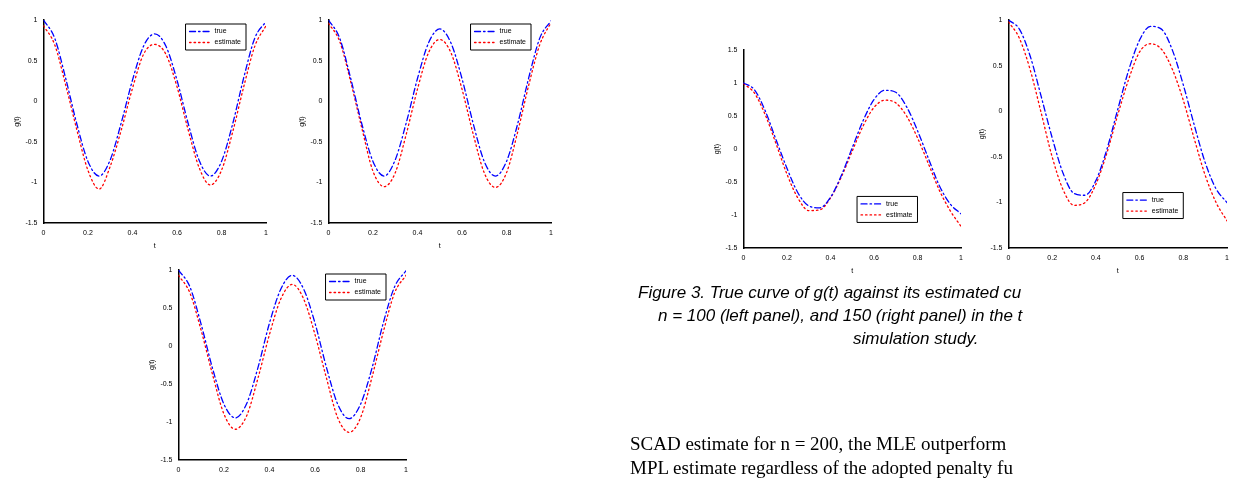 The height and width of the screenshot is (487, 1247). What do you see at coordinates (830, 293) in the screenshot?
I see `caption: Figure 3. True curve of g(t) against its estimated cu` at bounding box center [830, 293].